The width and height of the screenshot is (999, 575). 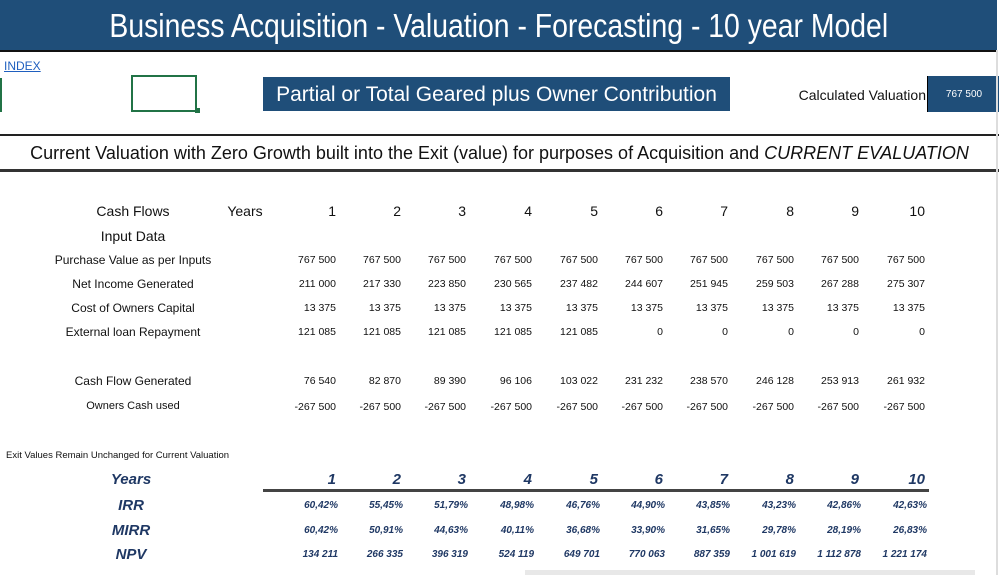 What do you see at coordinates (133, 308) in the screenshot?
I see `row-label: Cost of Owners Capital` at bounding box center [133, 308].